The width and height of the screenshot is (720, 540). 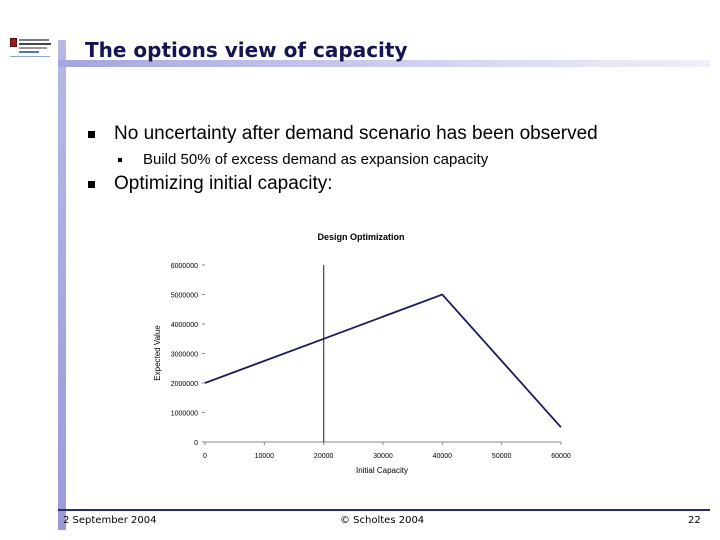 I want to click on x-tick-label: 50000, so click(x=502, y=456).